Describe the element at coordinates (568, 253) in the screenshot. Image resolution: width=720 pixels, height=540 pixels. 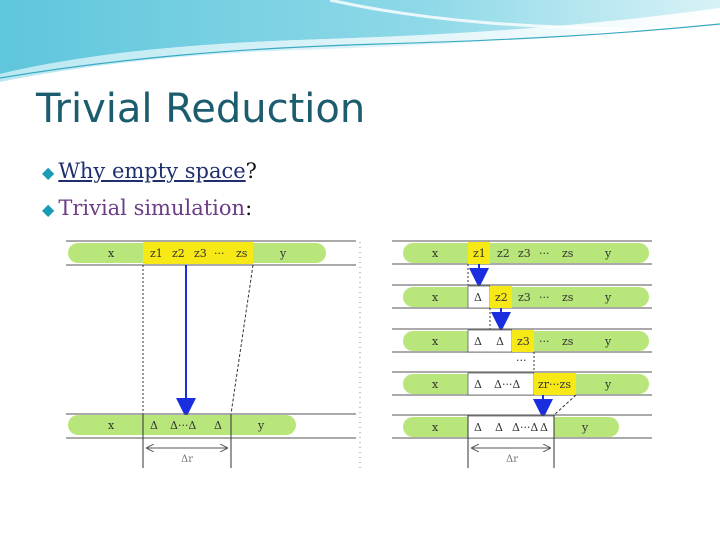
I see `row1-zs: zs` at that location.